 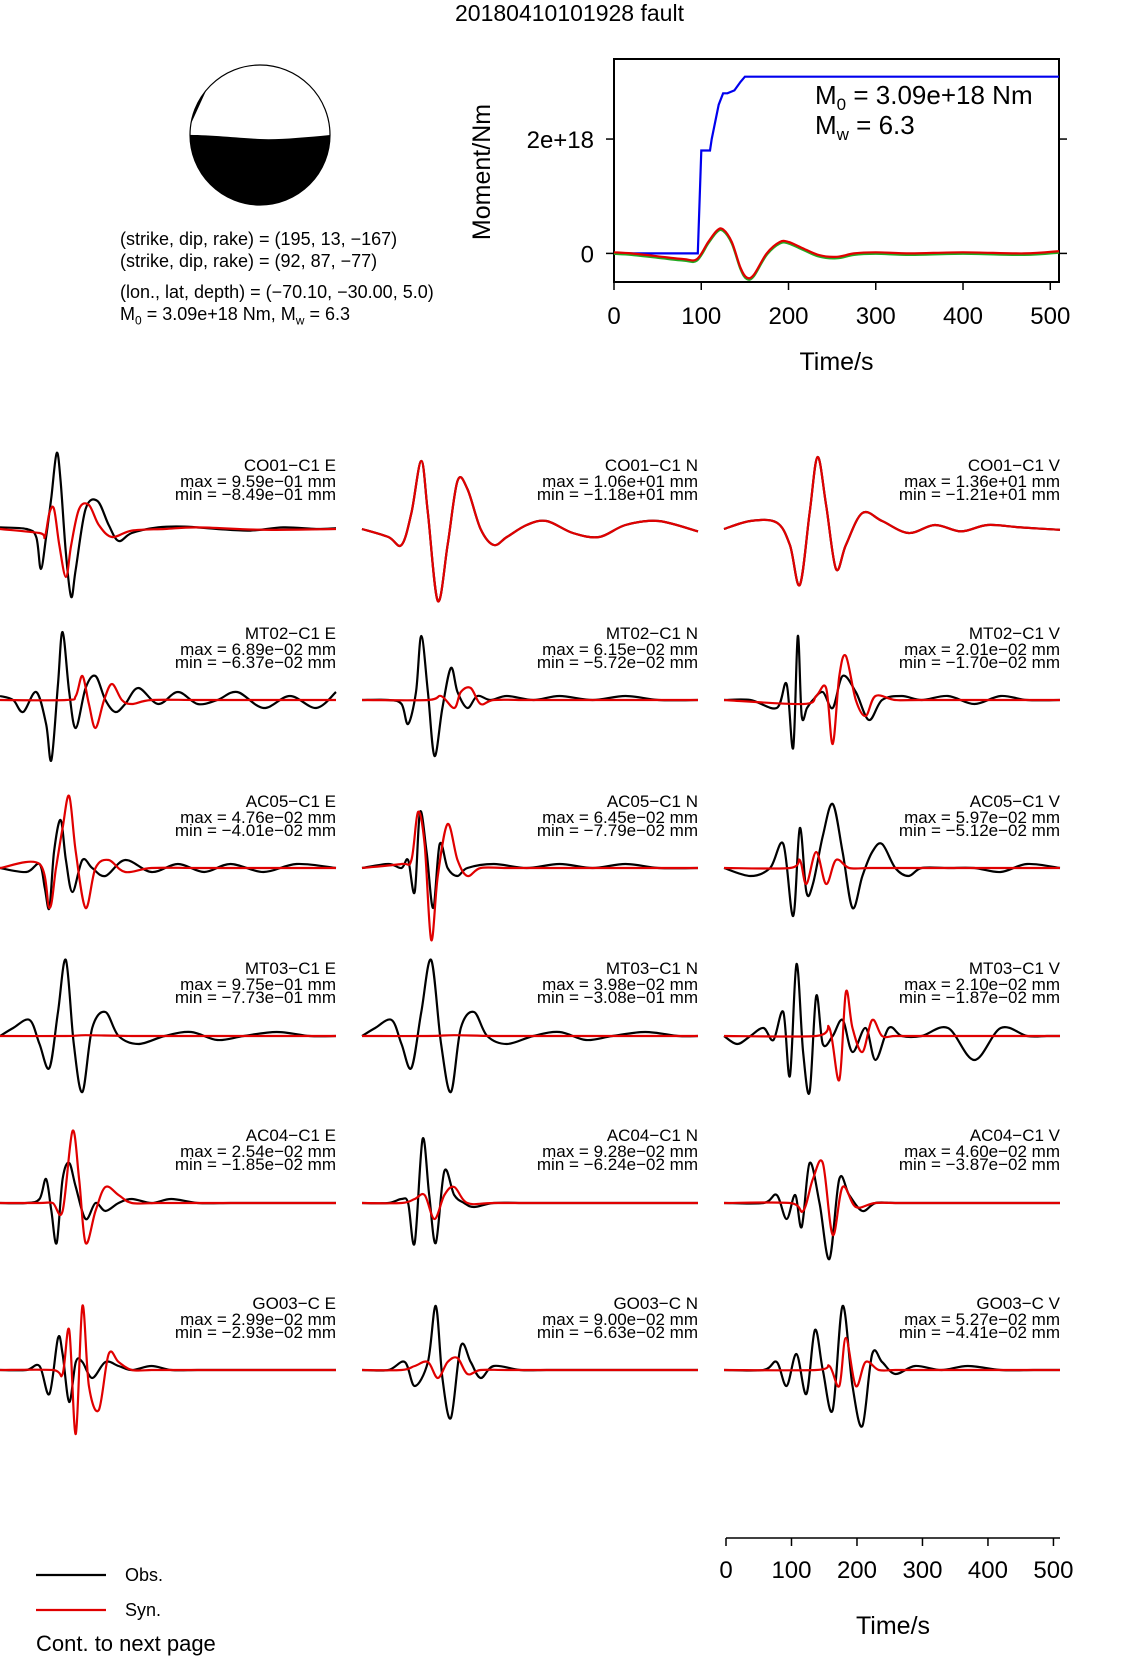 What do you see at coordinates (294, 1303) in the screenshot?
I see `station-label: GO03−C E` at bounding box center [294, 1303].